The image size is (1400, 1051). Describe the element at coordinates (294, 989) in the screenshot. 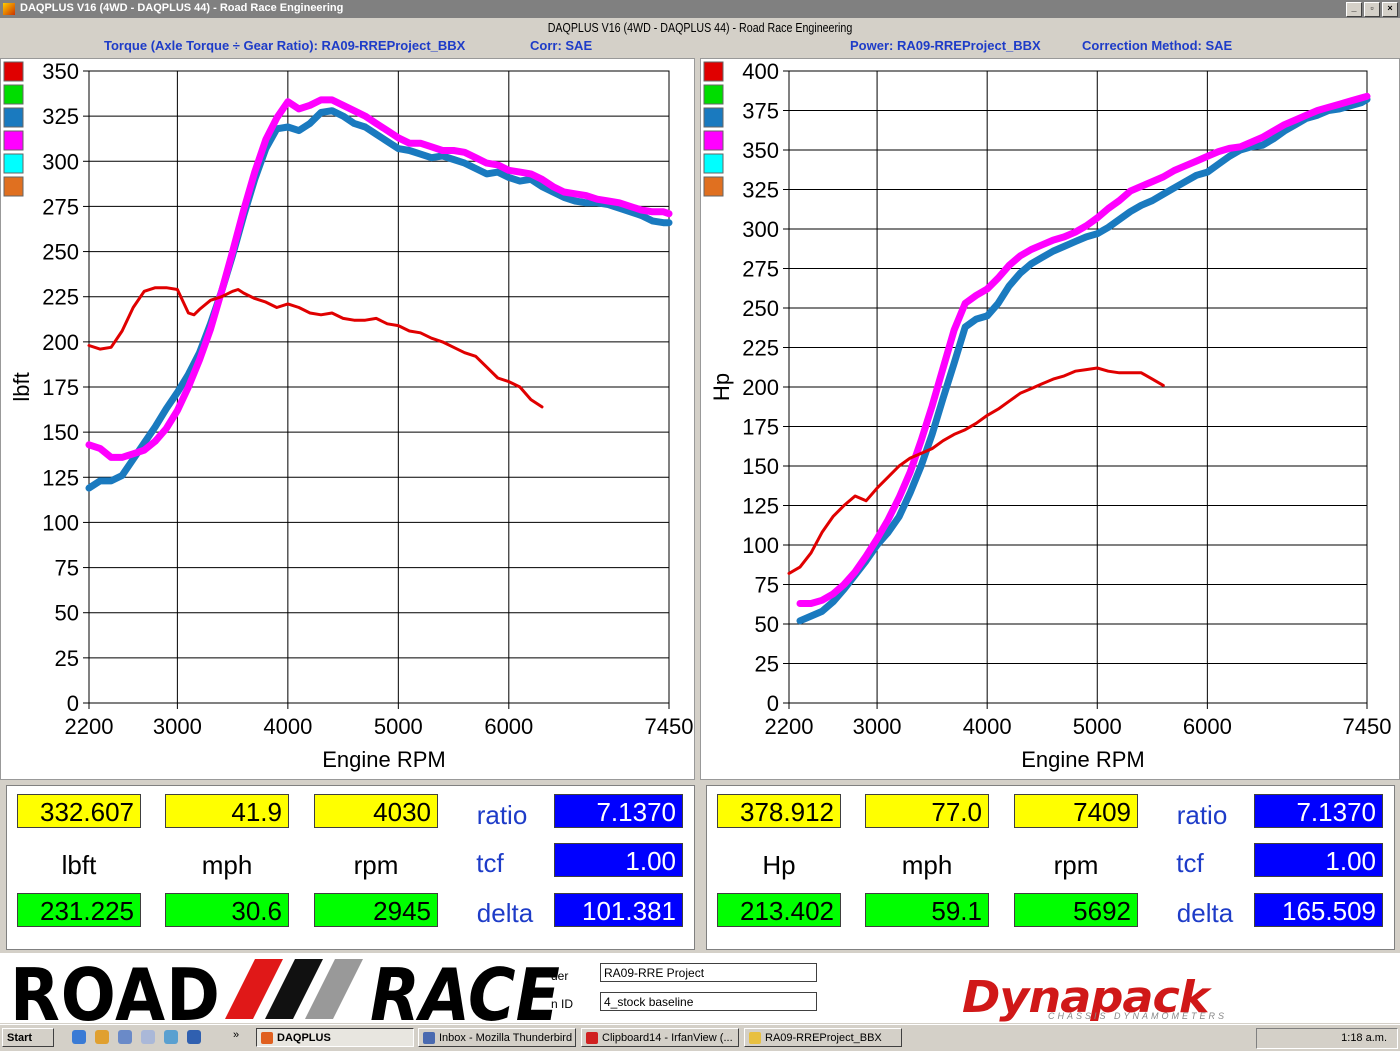

I see `logo-stripes-graphic` at that location.